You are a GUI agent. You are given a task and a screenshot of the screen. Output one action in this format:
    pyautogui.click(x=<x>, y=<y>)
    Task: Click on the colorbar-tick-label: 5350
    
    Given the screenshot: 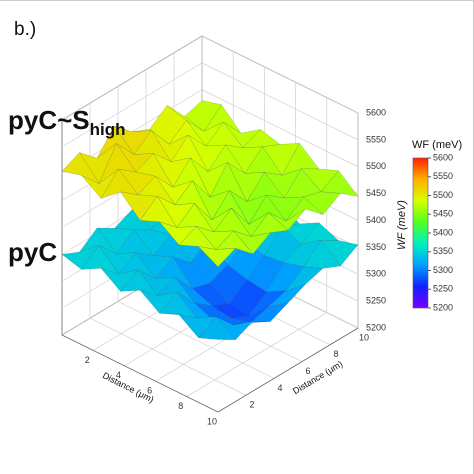 What is the action you would take?
    pyautogui.click(x=443, y=251)
    